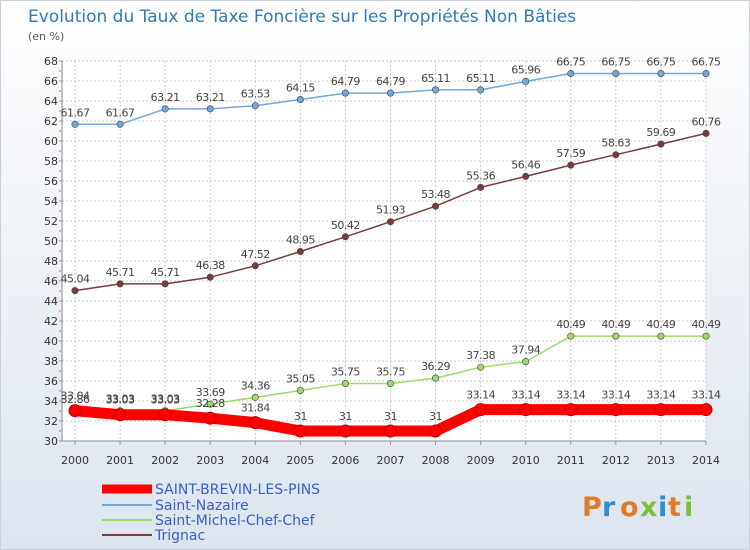 The width and height of the screenshot is (750, 550). What do you see at coordinates (300, 88) in the screenshot?
I see `data-label: 64.15` at bounding box center [300, 88].